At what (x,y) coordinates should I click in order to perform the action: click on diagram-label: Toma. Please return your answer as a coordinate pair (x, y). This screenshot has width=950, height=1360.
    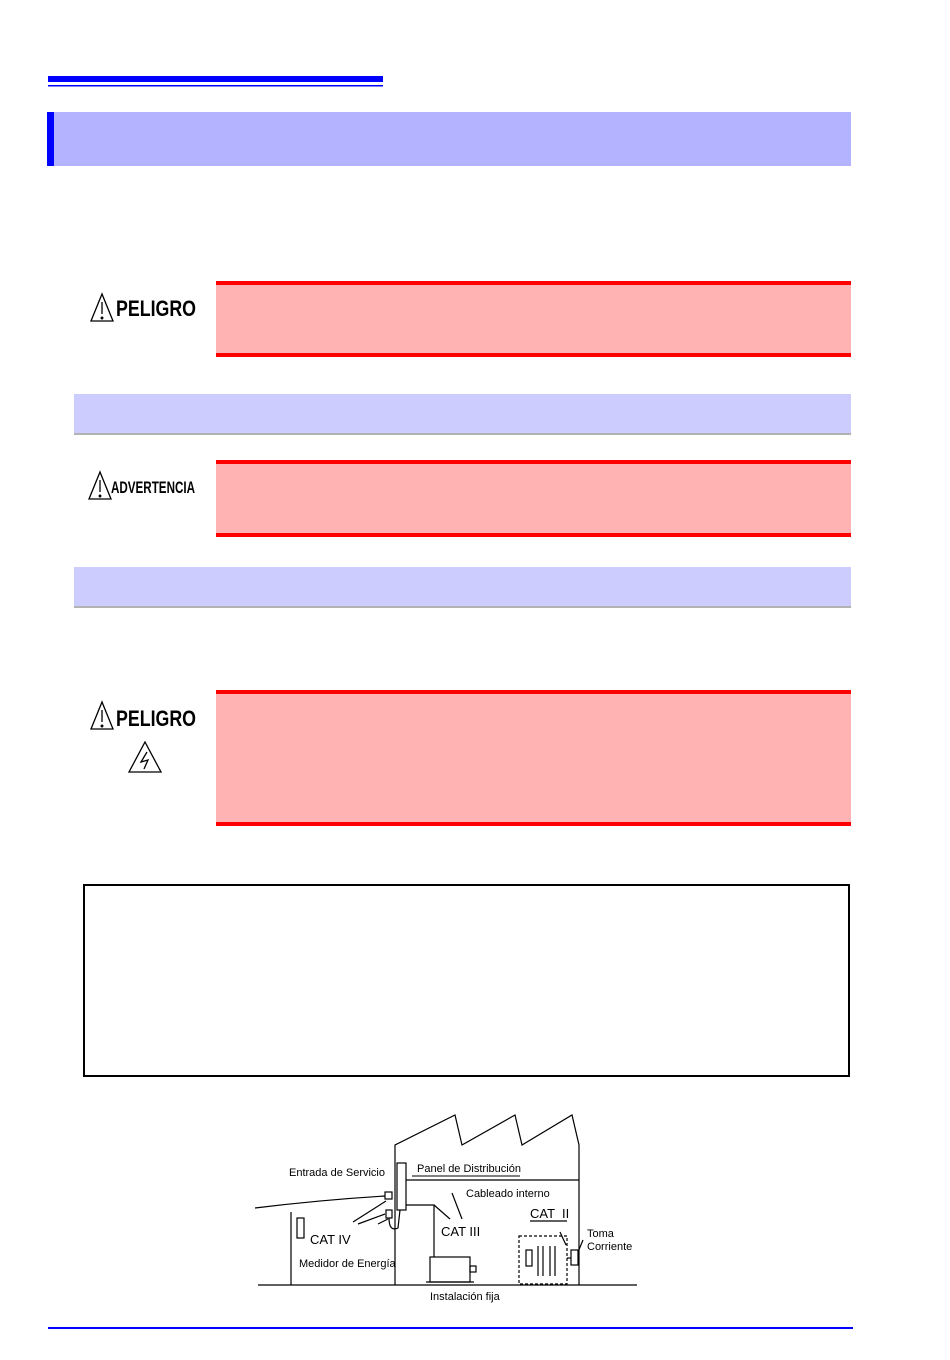
    Looking at the image, I should click on (601, 1234).